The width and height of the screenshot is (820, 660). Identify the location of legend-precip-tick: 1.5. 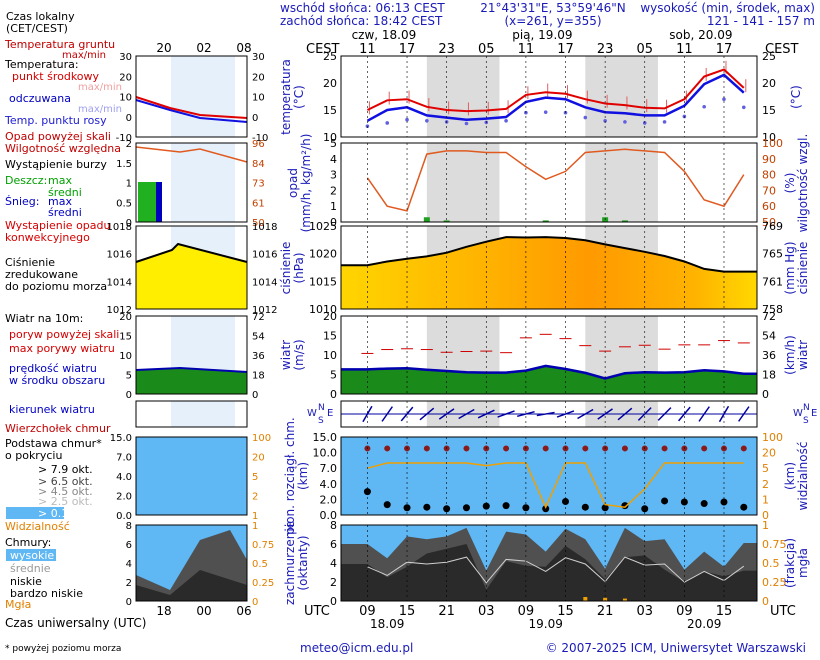
(124, 164).